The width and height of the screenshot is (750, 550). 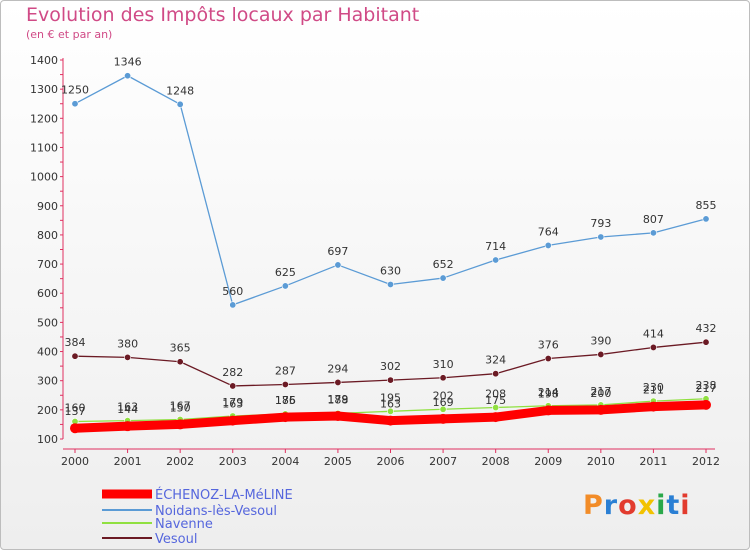 I want to click on logo-letter: x, so click(x=647, y=505).